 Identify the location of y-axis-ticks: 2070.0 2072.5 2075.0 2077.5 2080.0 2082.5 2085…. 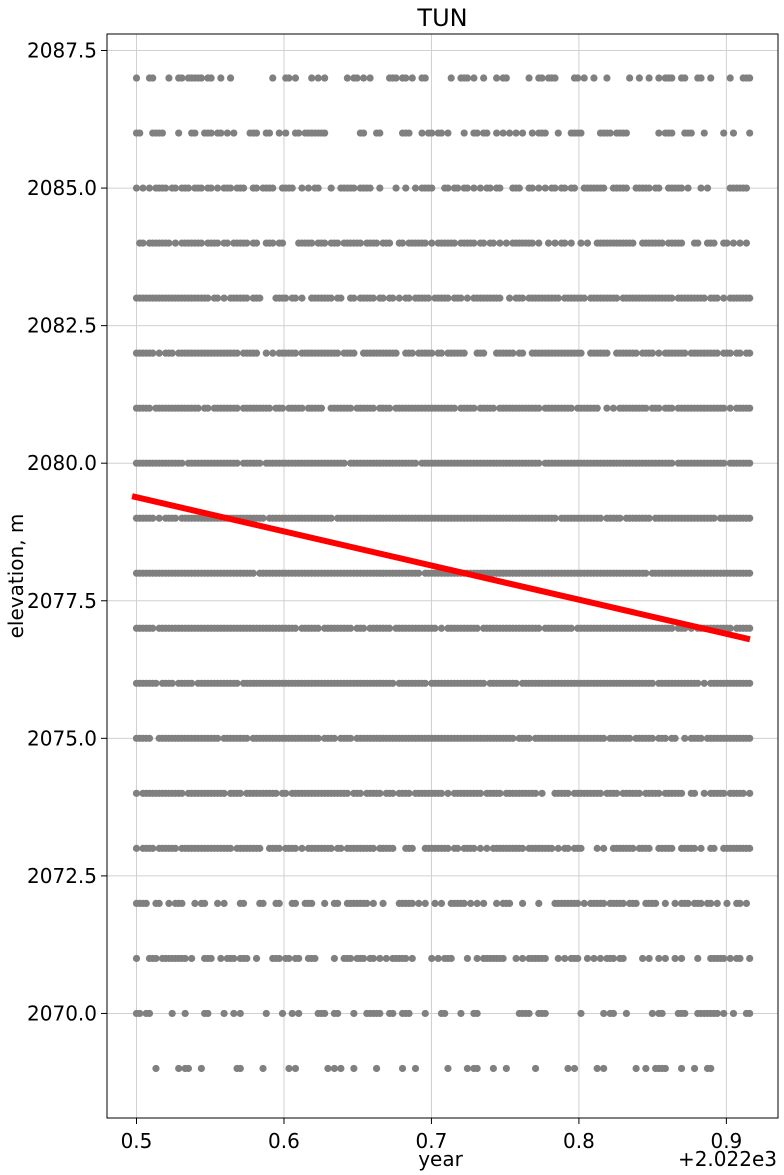
(67, 532).